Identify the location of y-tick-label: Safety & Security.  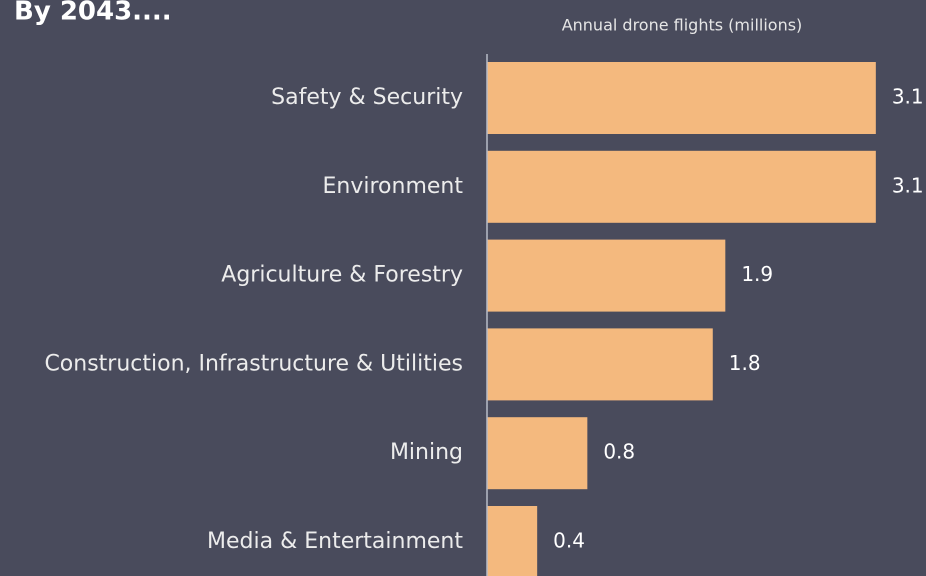
(367, 97).